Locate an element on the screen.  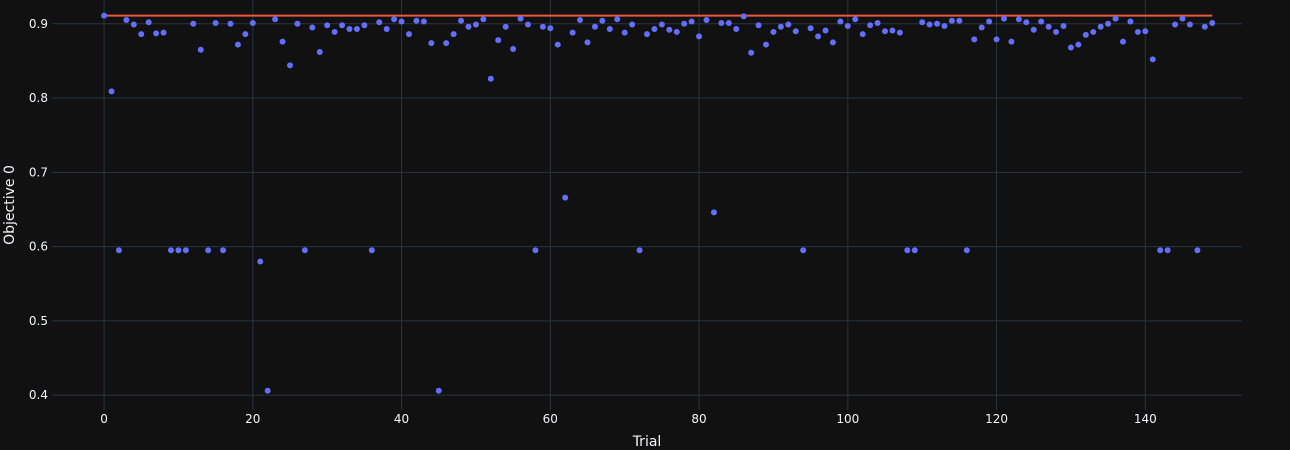
y-tick-label: 0.9 is located at coordinates (38, 24).